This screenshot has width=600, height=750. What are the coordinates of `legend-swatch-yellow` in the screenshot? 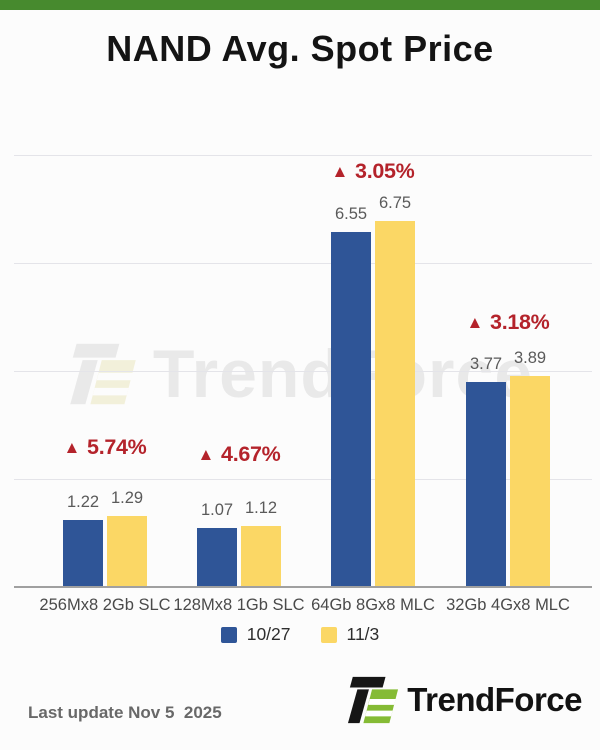 It's located at (328, 634).